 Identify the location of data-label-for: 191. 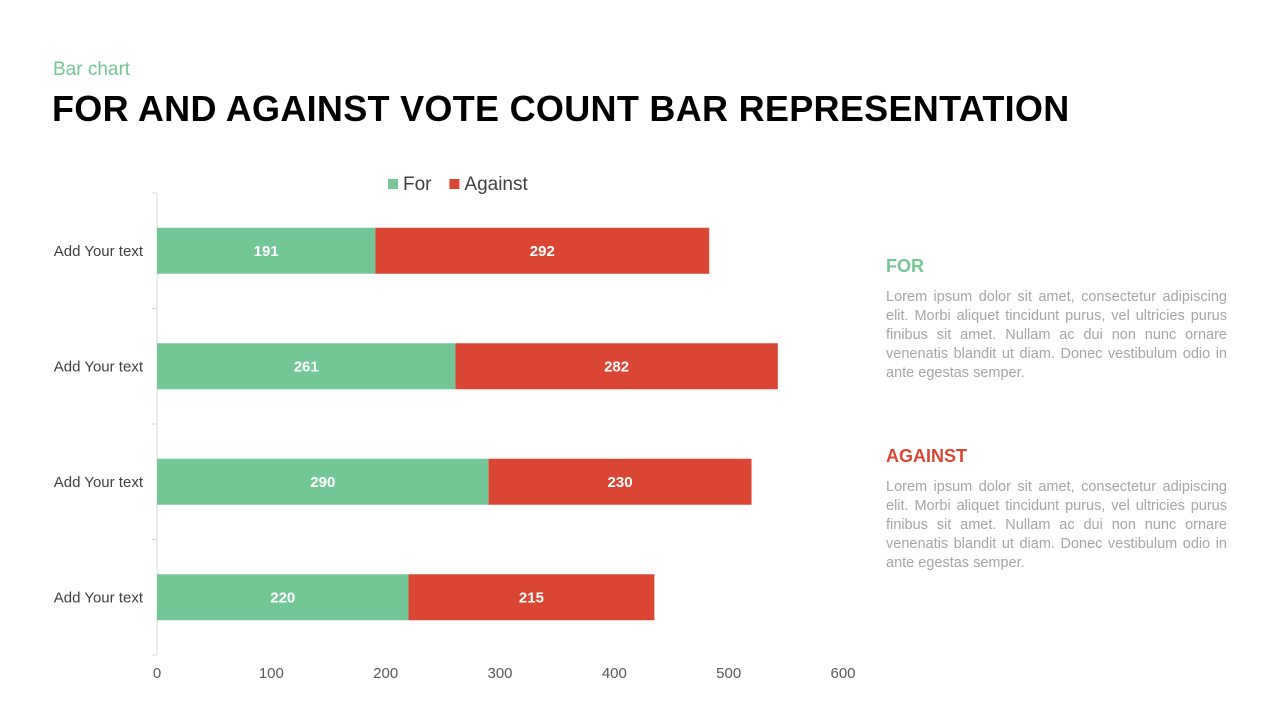
(266, 251).